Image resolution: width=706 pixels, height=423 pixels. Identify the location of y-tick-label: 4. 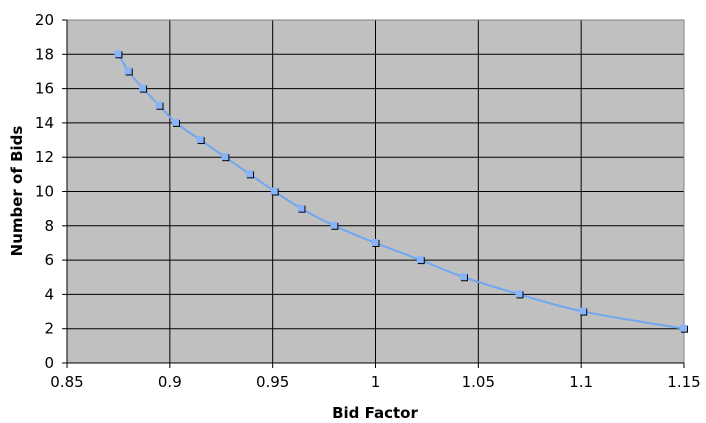
(49, 294).